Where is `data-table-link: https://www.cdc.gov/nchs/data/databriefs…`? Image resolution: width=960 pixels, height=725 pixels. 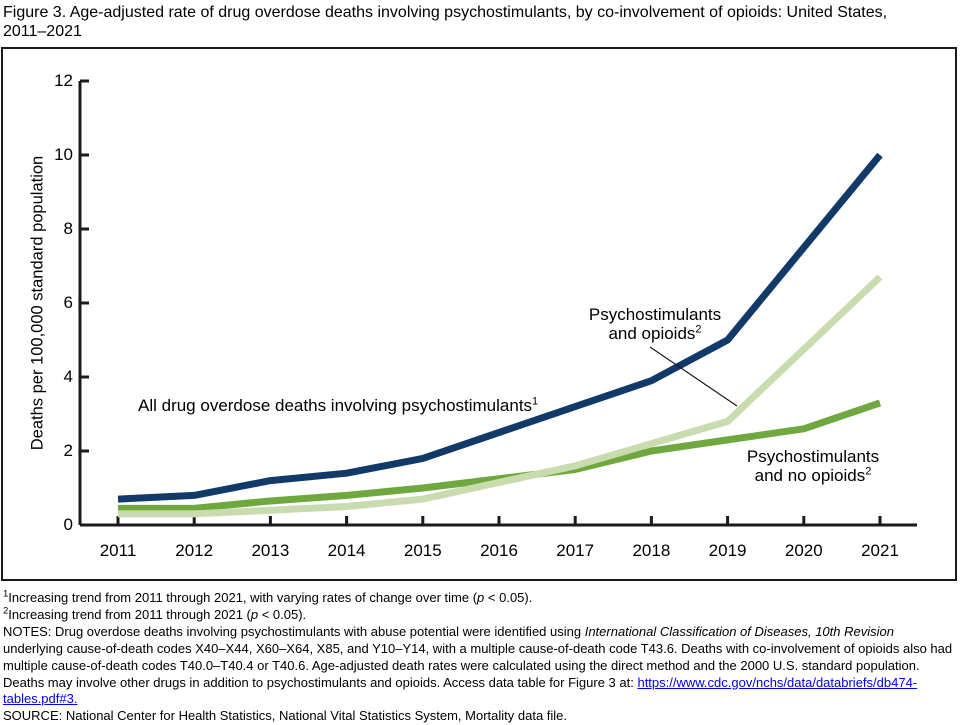
data-table-link: https://www.cdc.gov/nchs/data/databriefs… is located at coordinates (460, 690).